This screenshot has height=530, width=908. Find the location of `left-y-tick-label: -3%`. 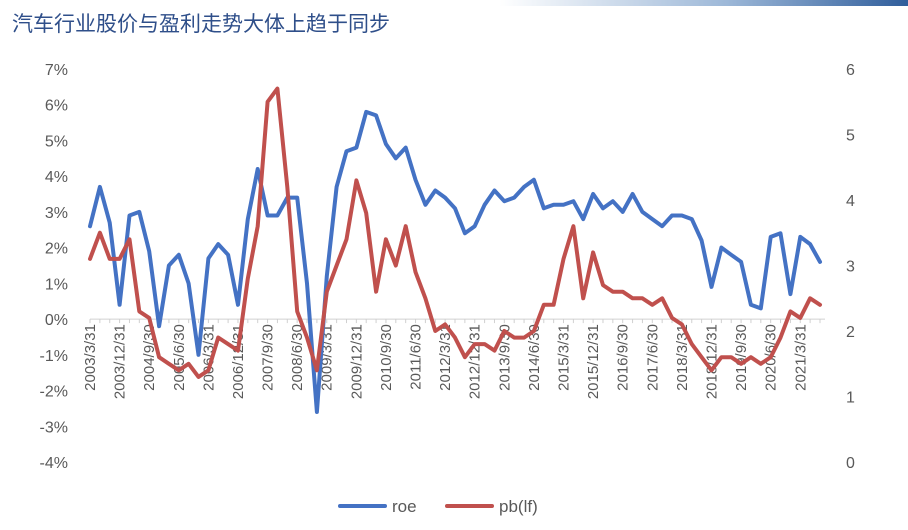

left-y-tick-label: -3% is located at coordinates (54, 427).